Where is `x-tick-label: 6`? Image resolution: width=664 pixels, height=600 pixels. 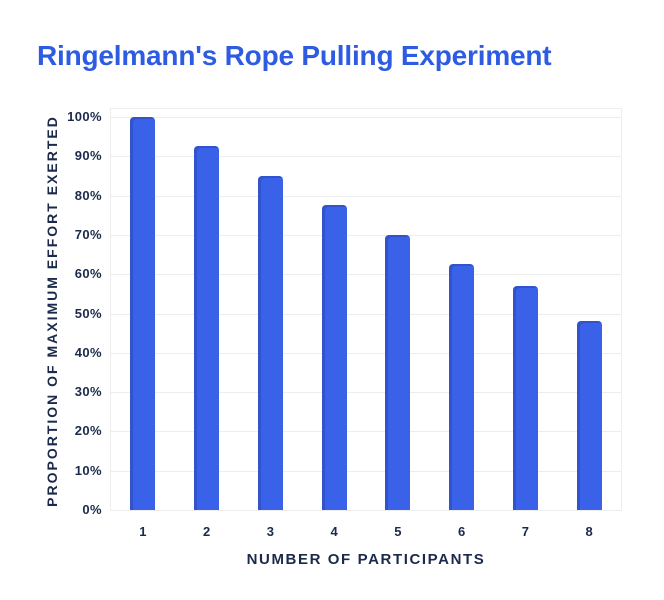
x-tick-label: 6 is located at coordinates (462, 531).